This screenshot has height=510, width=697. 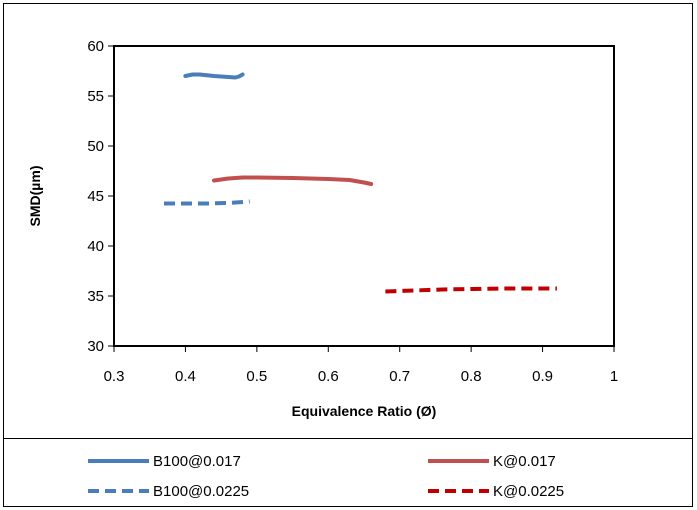 I want to click on x-tick-label: 0.3, so click(x=114, y=376).